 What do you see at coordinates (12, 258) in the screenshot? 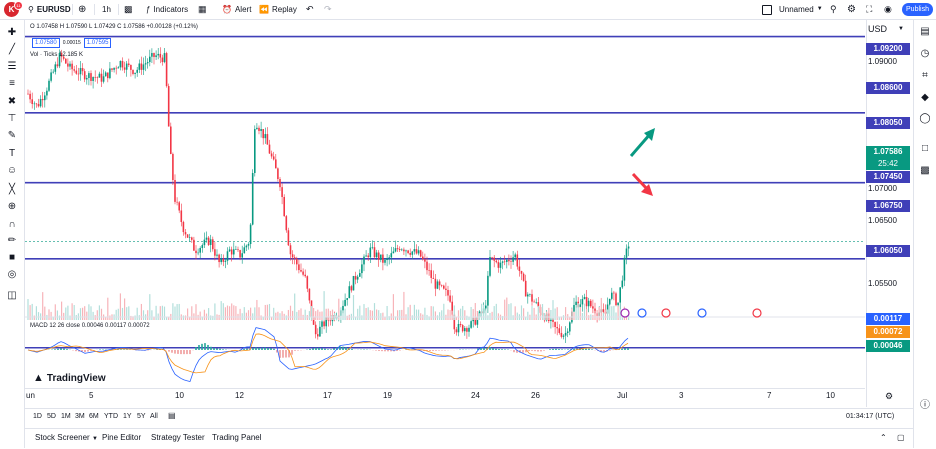
I see `lock-icon: ■` at bounding box center [12, 258].